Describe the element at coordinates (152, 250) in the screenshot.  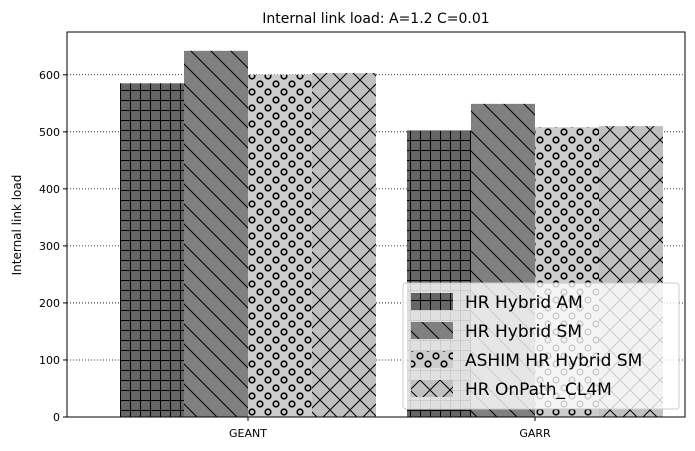
I see `bar-geant-hr-hybrid-am-hatch` at that location.